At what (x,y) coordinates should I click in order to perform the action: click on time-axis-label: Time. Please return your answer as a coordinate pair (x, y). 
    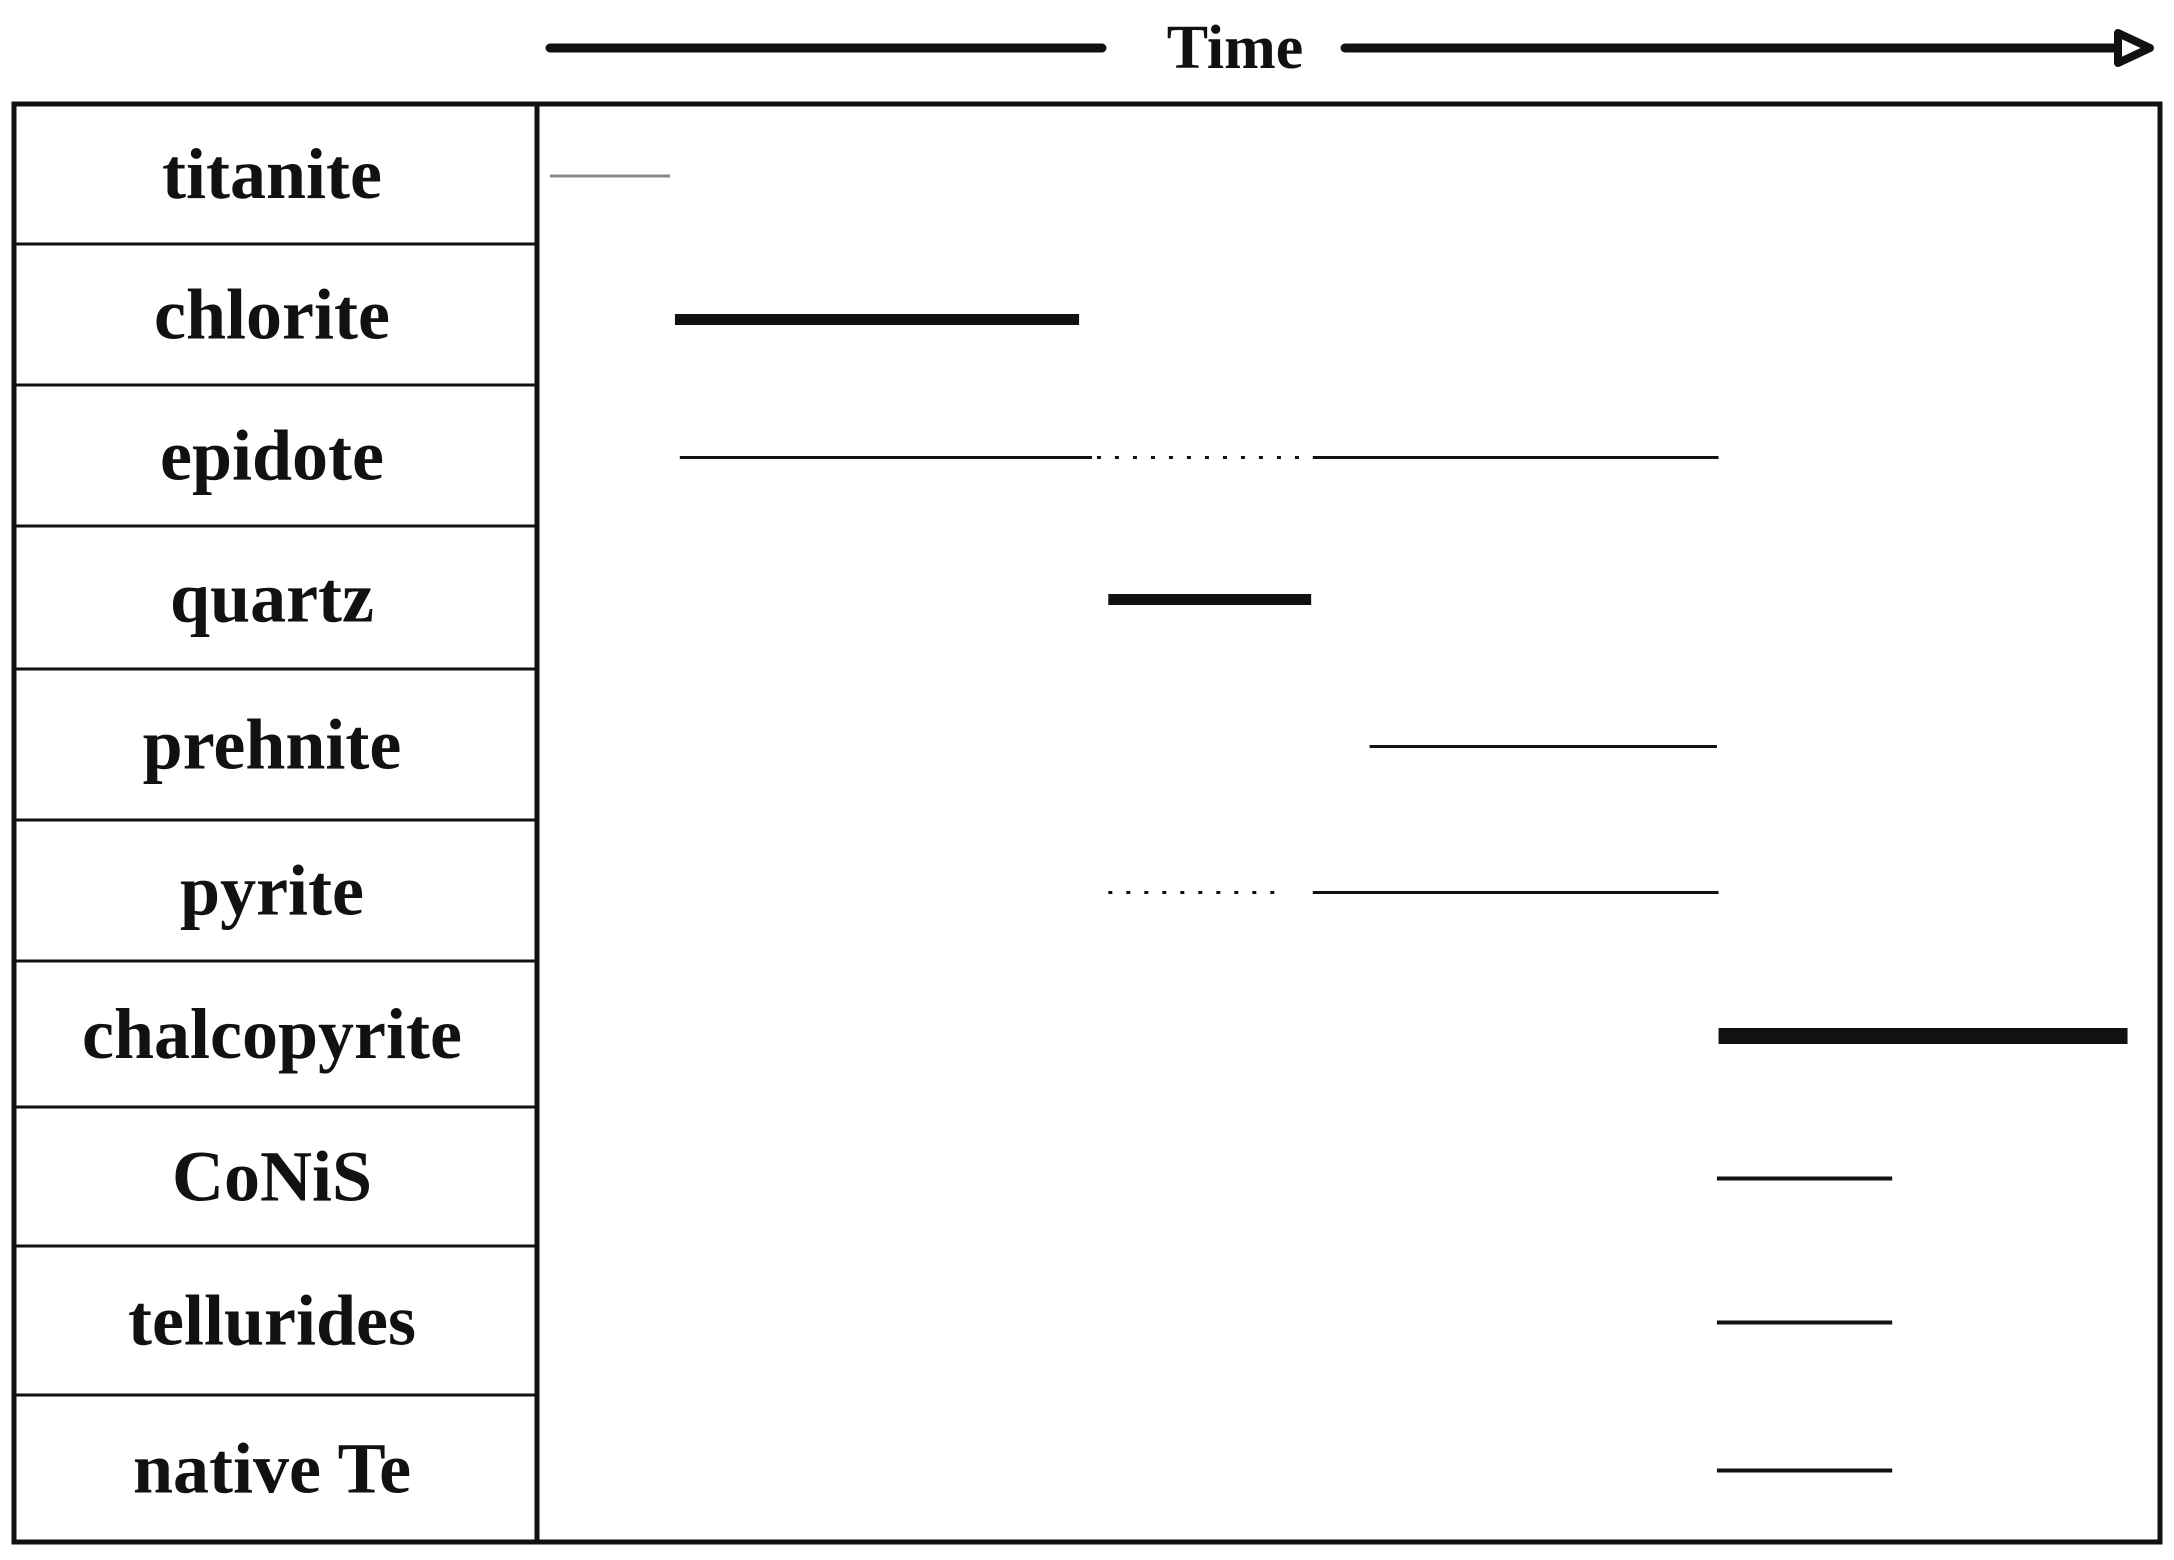
    Looking at the image, I should click on (1235, 48).